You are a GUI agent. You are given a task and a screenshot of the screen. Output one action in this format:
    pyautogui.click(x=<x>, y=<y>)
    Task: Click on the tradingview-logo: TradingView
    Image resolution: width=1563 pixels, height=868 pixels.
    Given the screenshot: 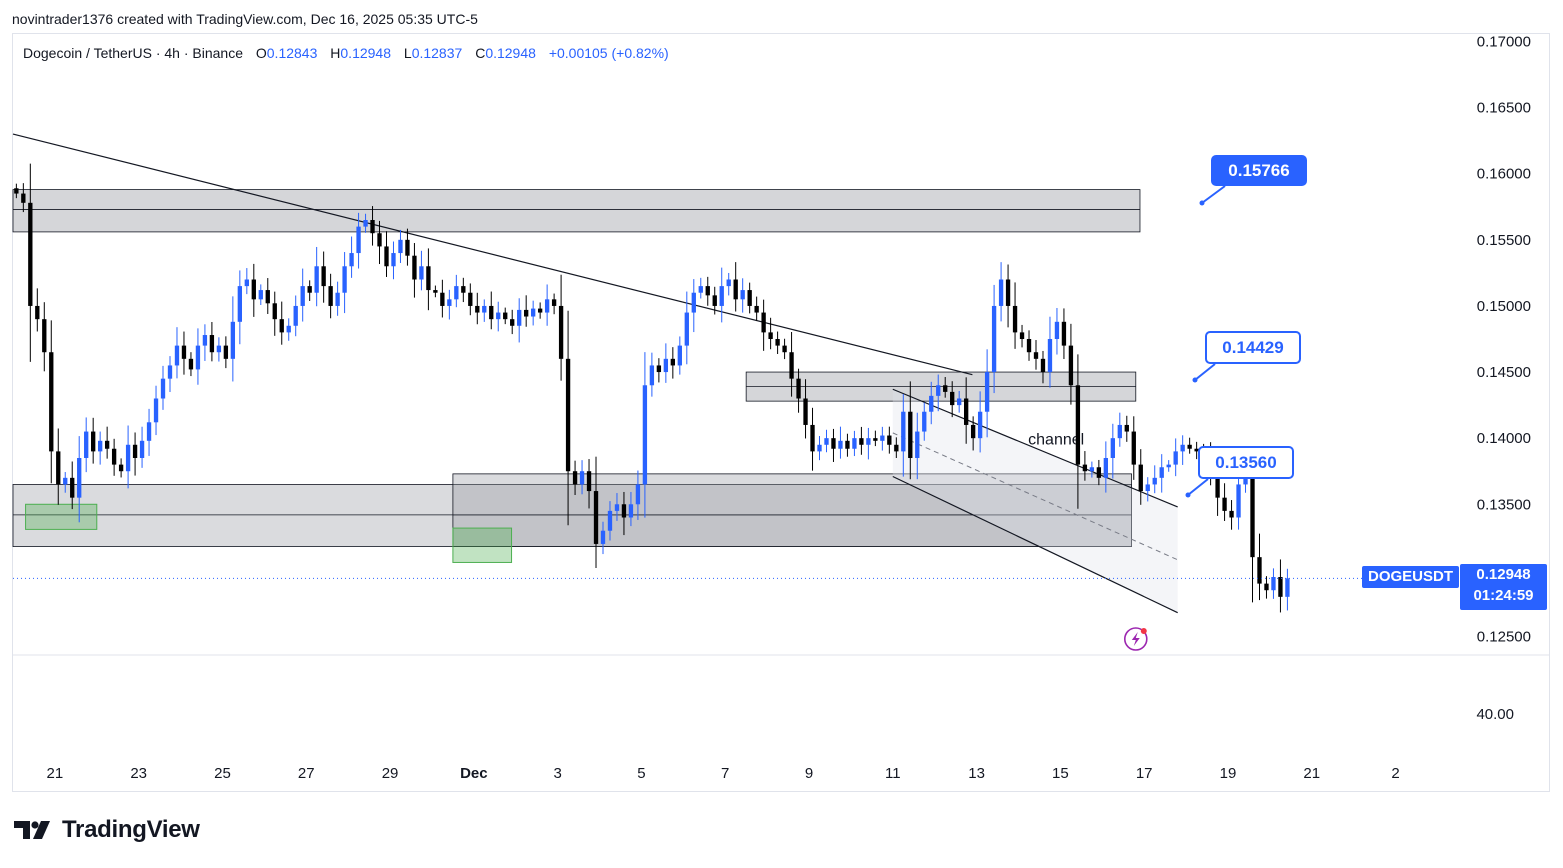 What is the action you would take?
    pyautogui.click(x=107, y=830)
    